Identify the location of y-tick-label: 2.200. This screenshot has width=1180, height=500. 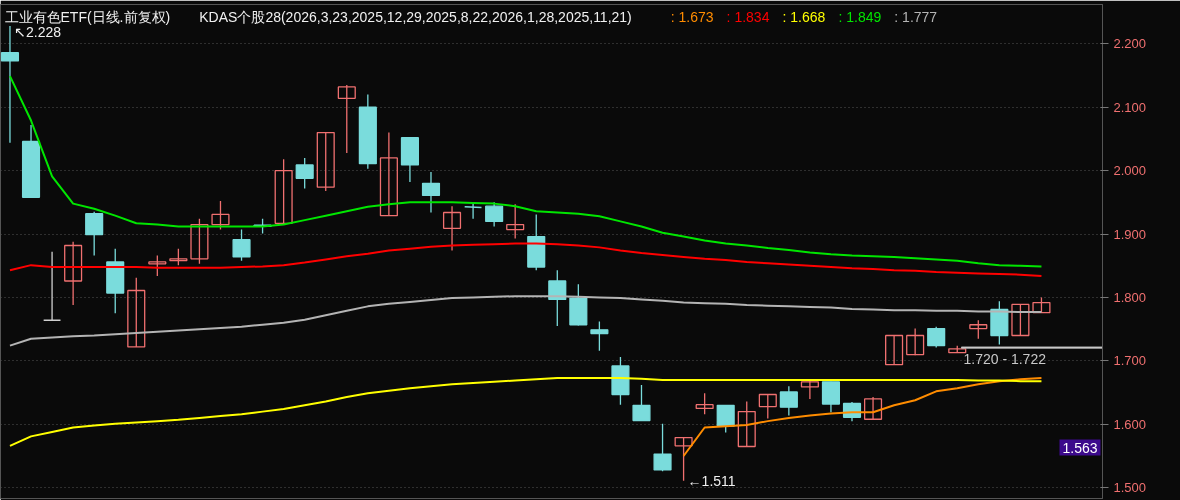
(1130, 44).